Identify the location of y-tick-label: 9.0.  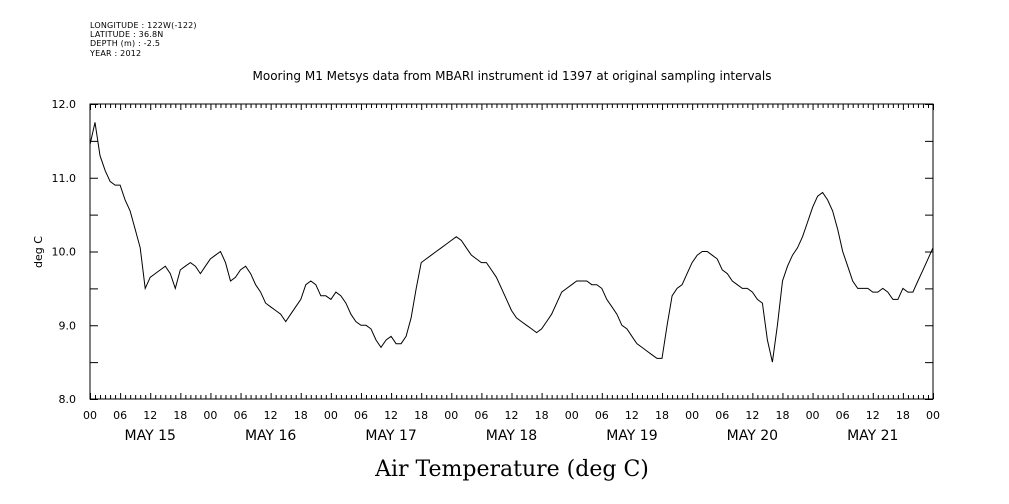
(68, 325).